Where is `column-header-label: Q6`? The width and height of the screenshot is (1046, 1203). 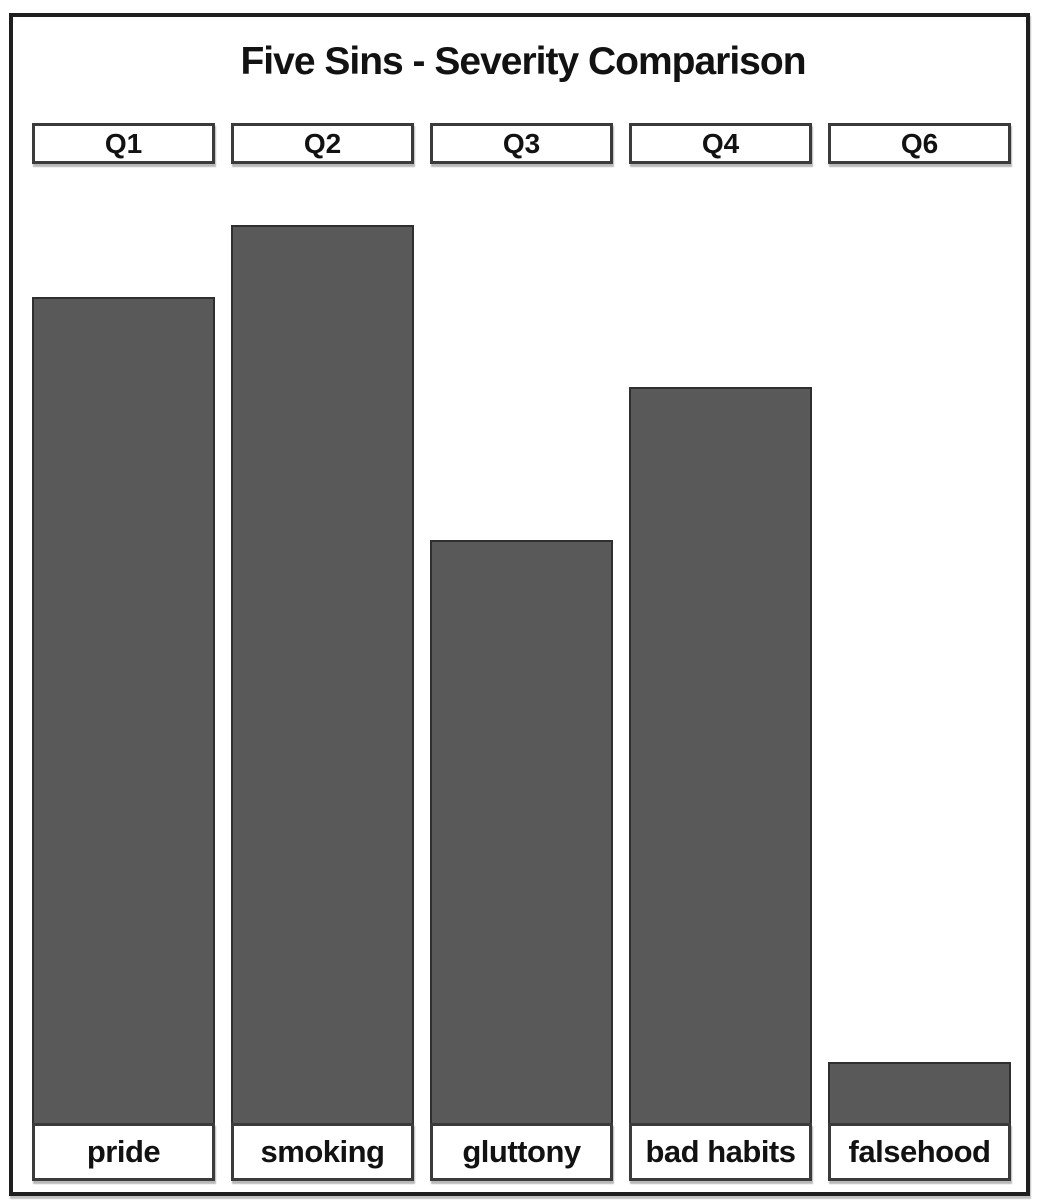 column-header-label: Q6 is located at coordinates (919, 143).